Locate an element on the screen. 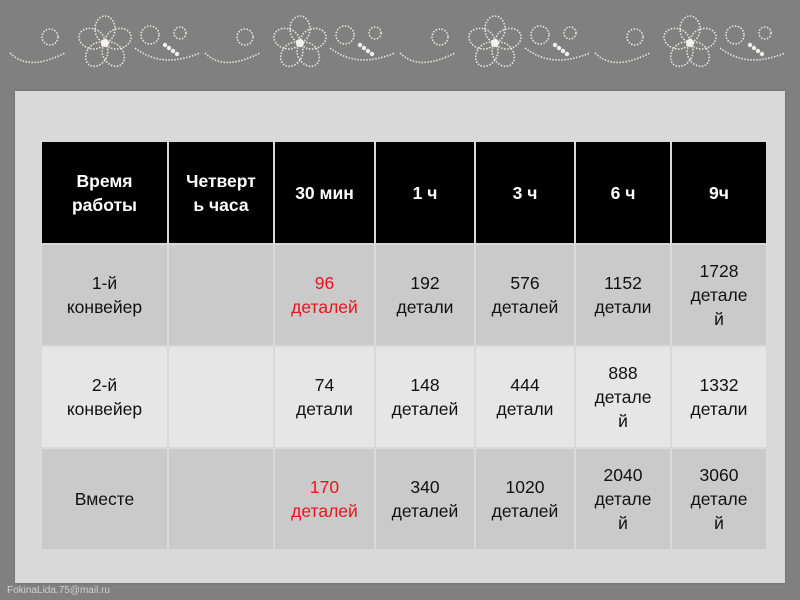 Image resolution: width=800 pixels, height=600 pixels. header-cell: 30 мин is located at coordinates (324, 192).